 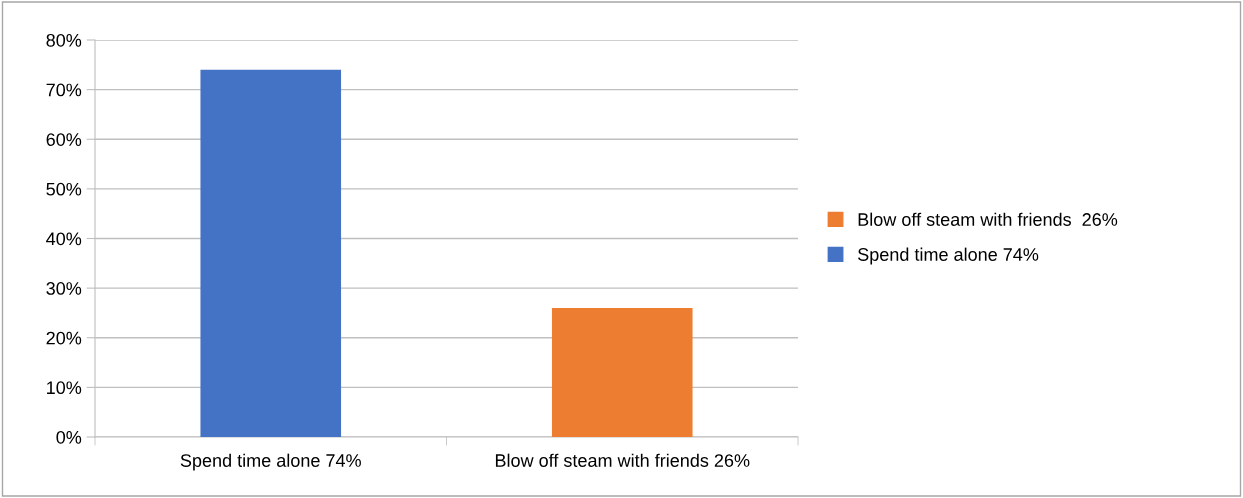 I want to click on y-tick-label: 40%, so click(x=64, y=239).